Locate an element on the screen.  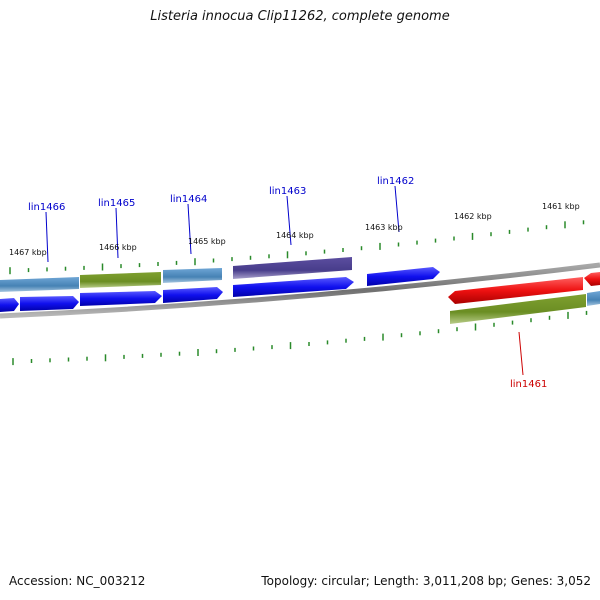
gene-lin1463-arrow is located at coordinates (293, 287).